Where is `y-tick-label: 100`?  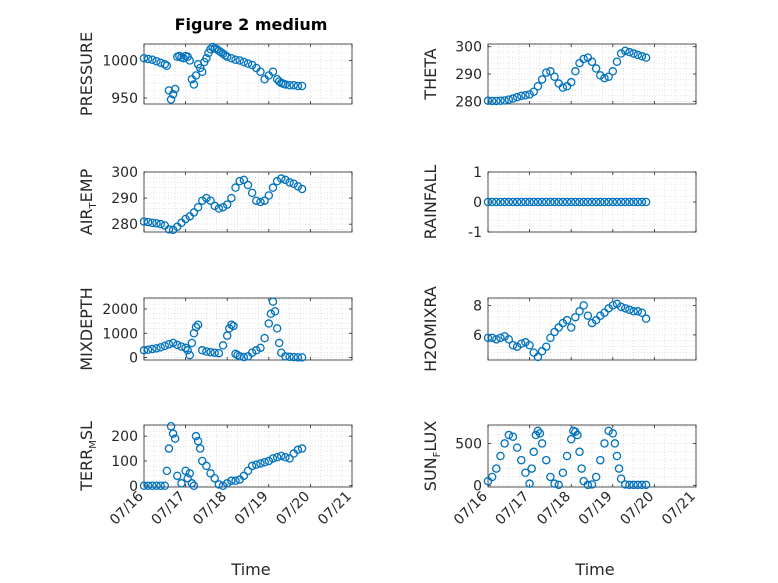 y-tick-label: 100 is located at coordinates (124, 462).